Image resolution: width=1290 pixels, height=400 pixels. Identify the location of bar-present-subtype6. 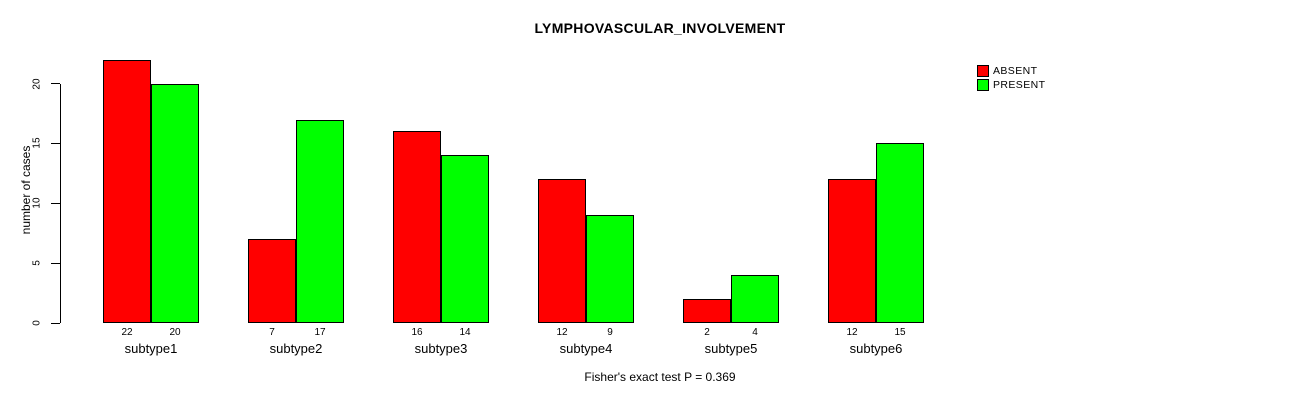
(900, 233).